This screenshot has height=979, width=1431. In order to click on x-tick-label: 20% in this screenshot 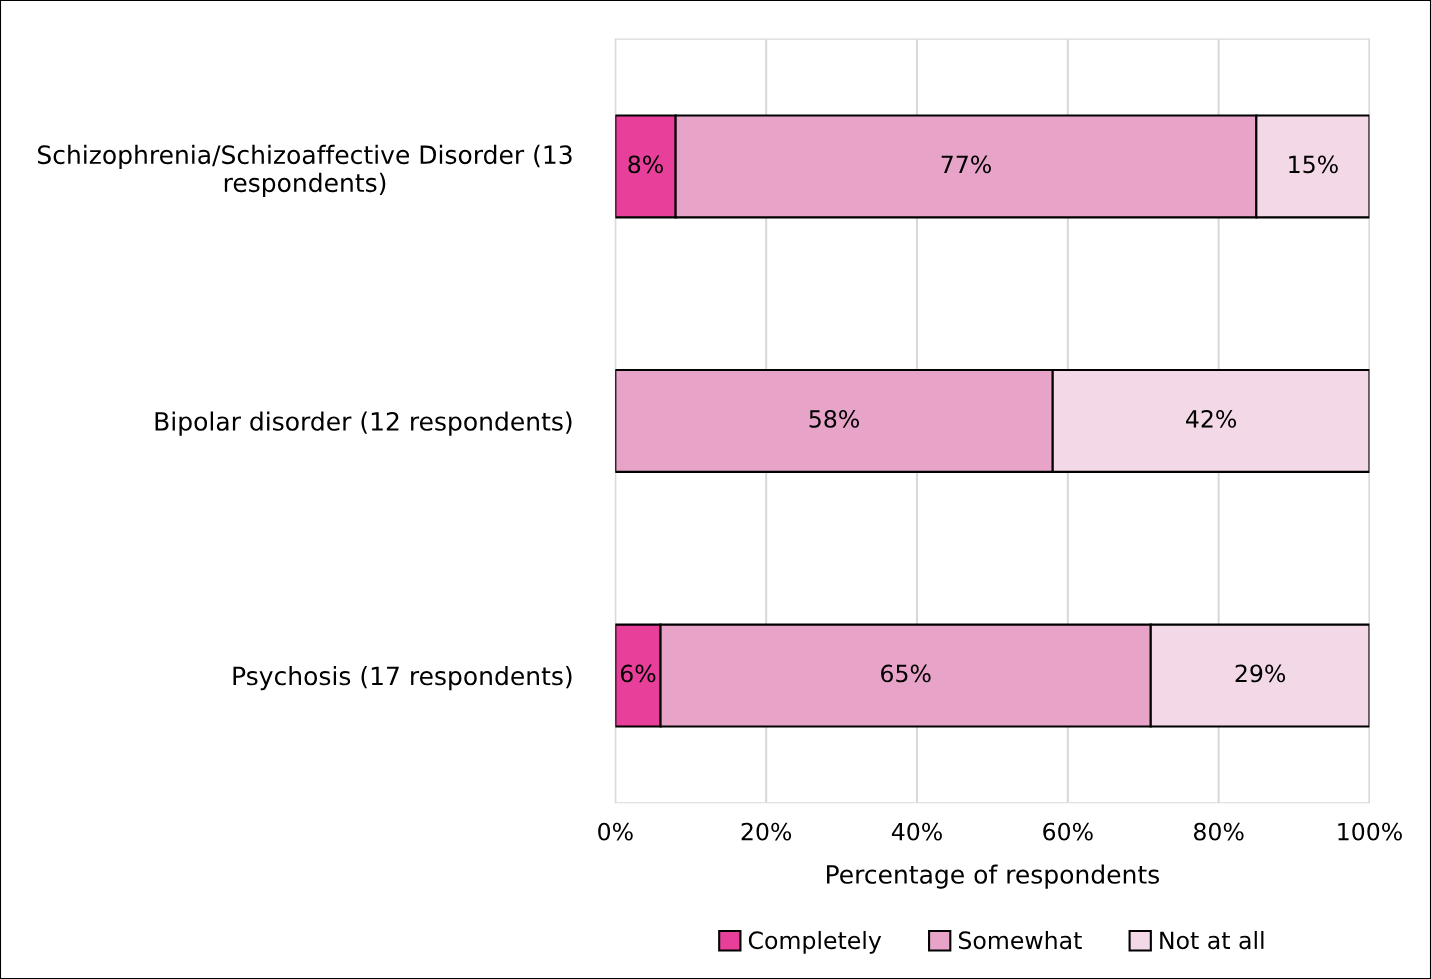, I will do `click(766, 831)`.